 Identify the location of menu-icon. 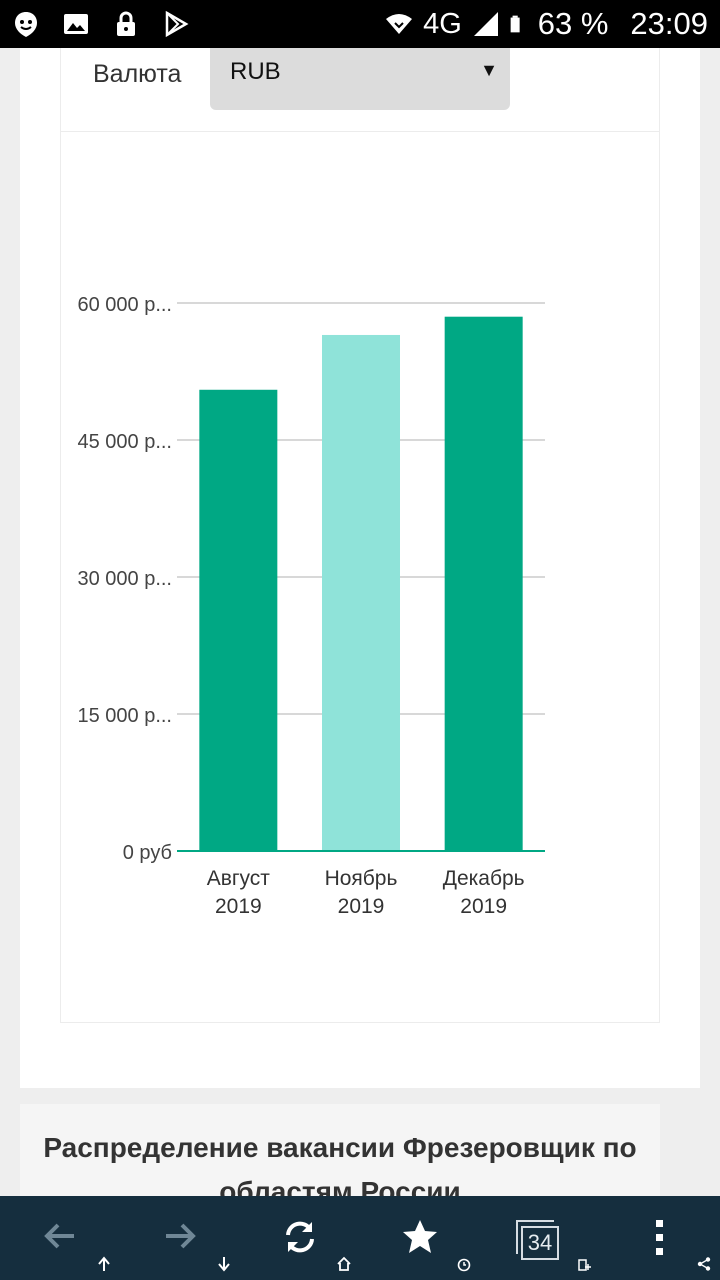
(659, 1237).